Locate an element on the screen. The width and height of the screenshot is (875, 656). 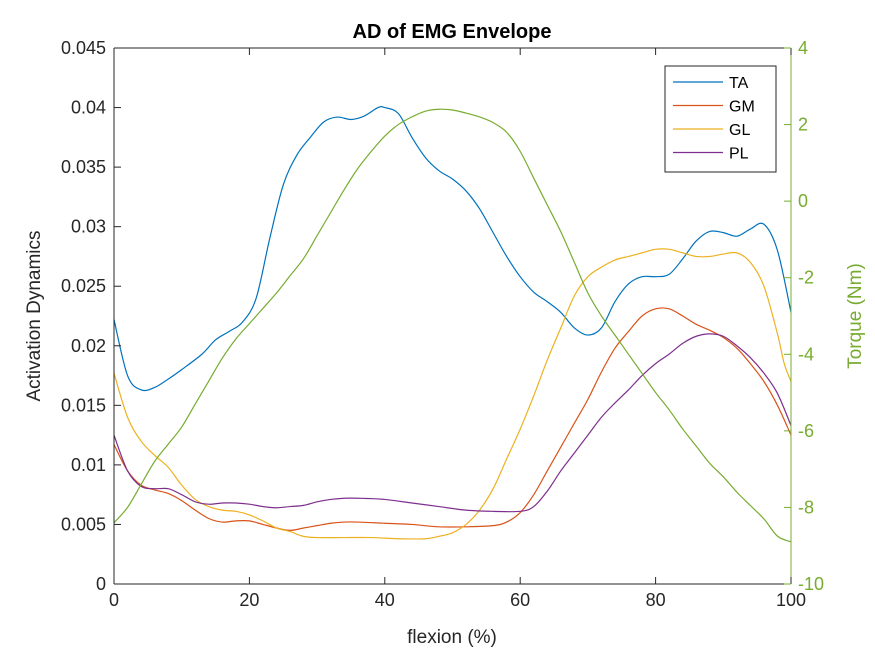
x-tick-label: 0 is located at coordinates (114, 600).